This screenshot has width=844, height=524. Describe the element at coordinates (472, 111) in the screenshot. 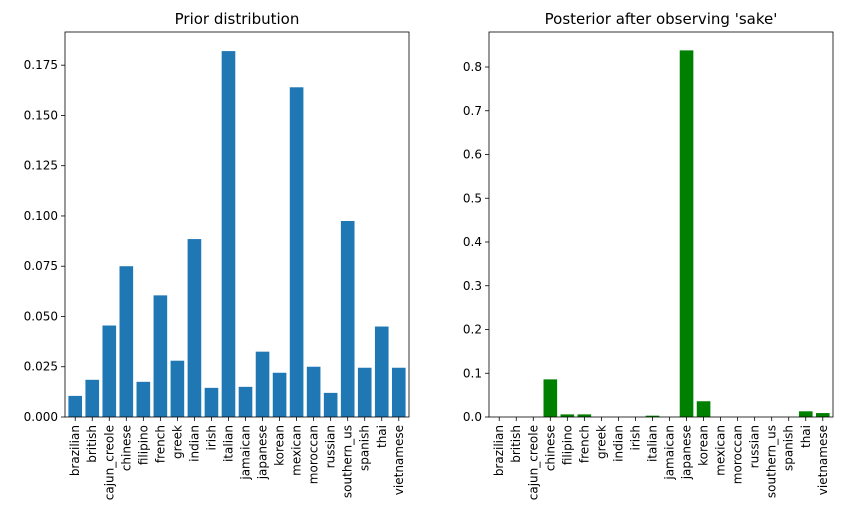

I see `y-tick-label: 0.7` at that location.